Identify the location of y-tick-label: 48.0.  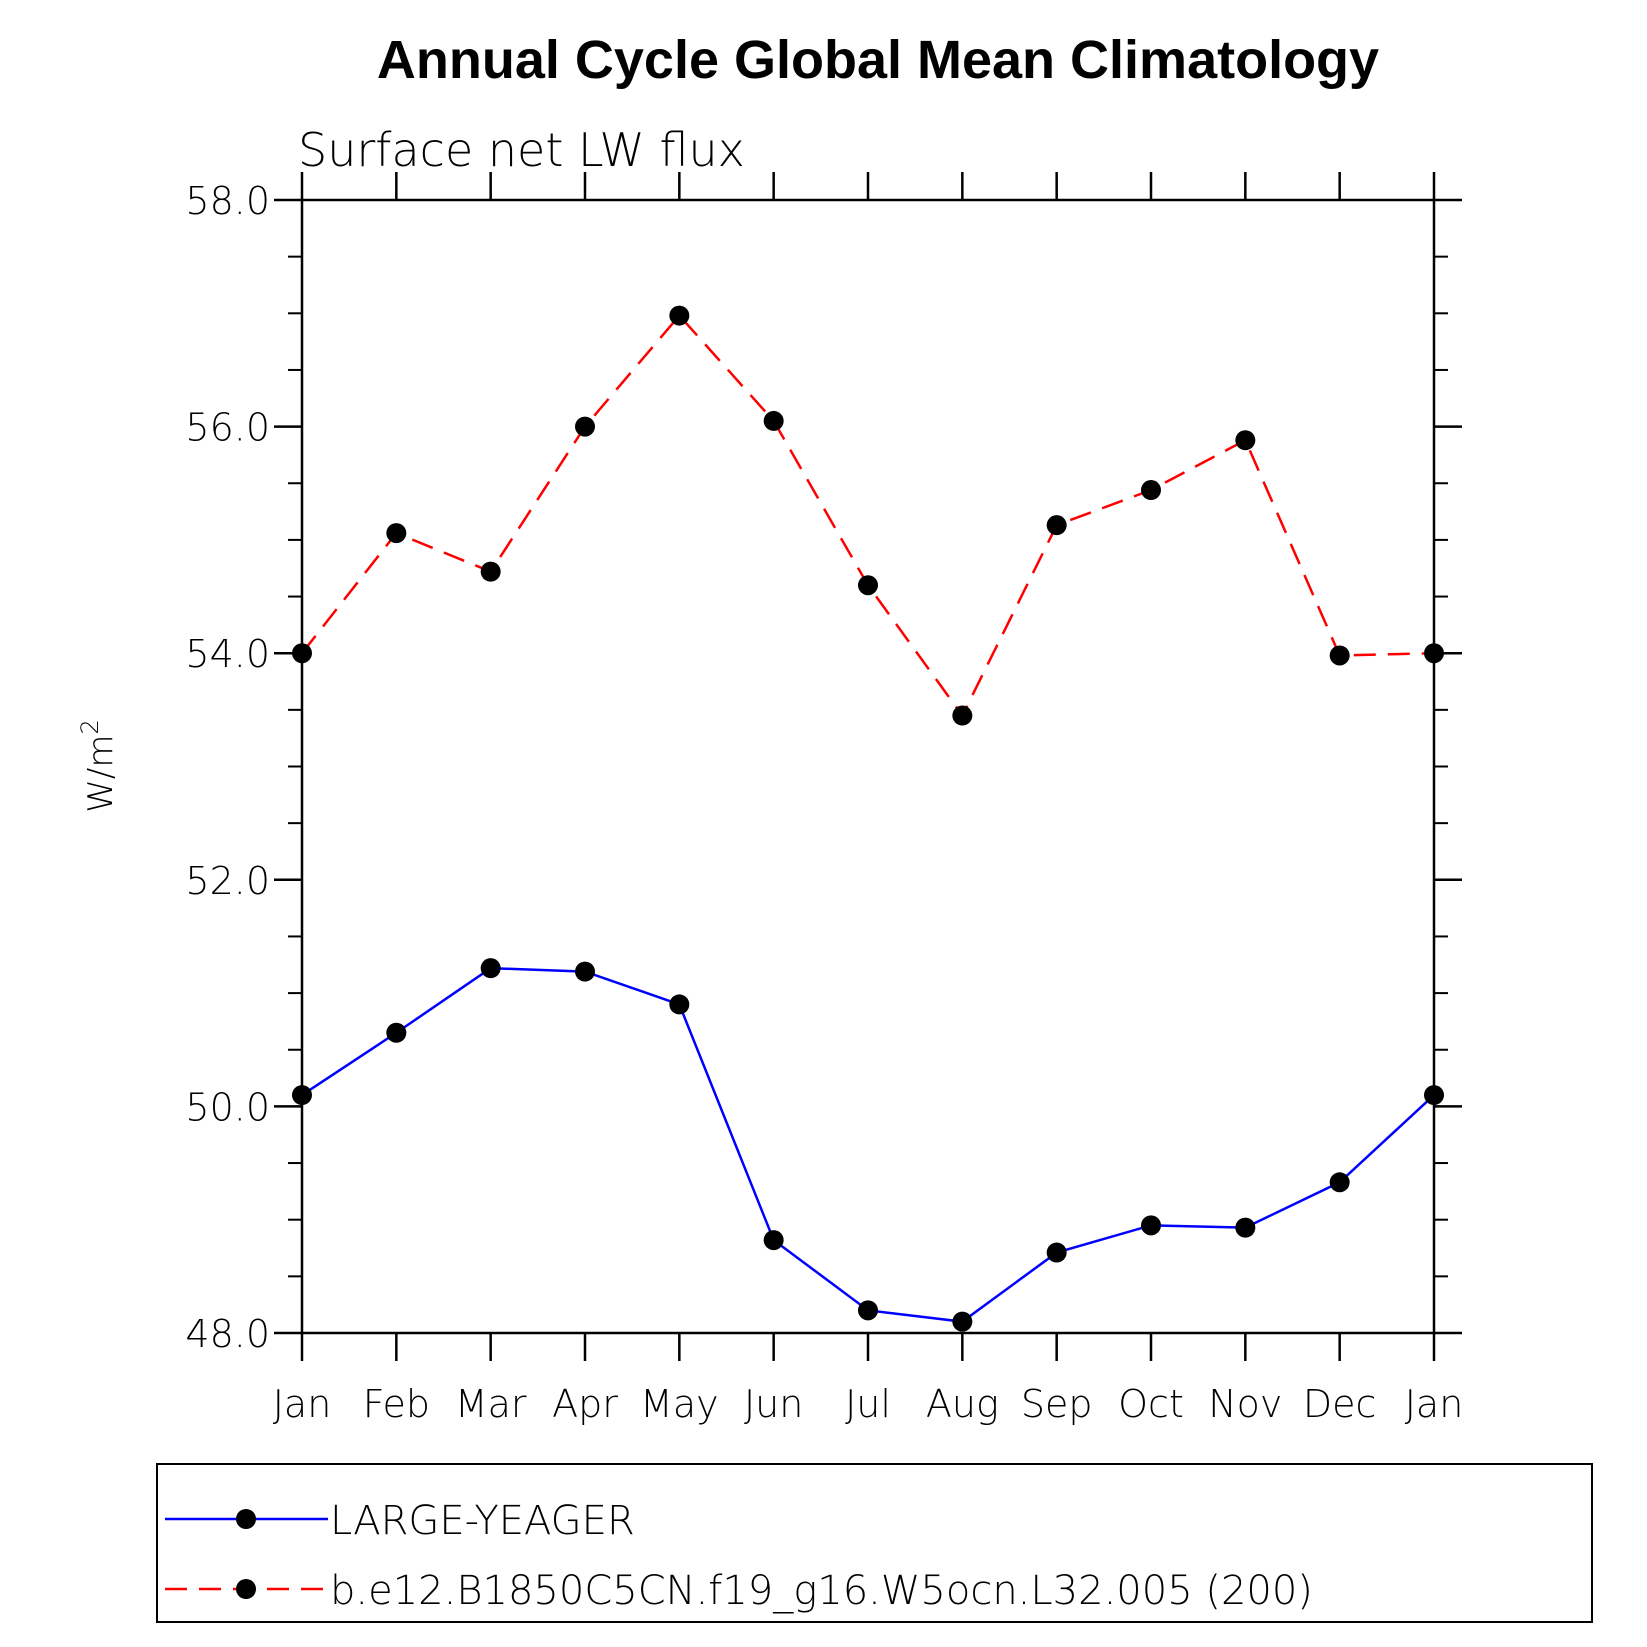
(227, 1334).